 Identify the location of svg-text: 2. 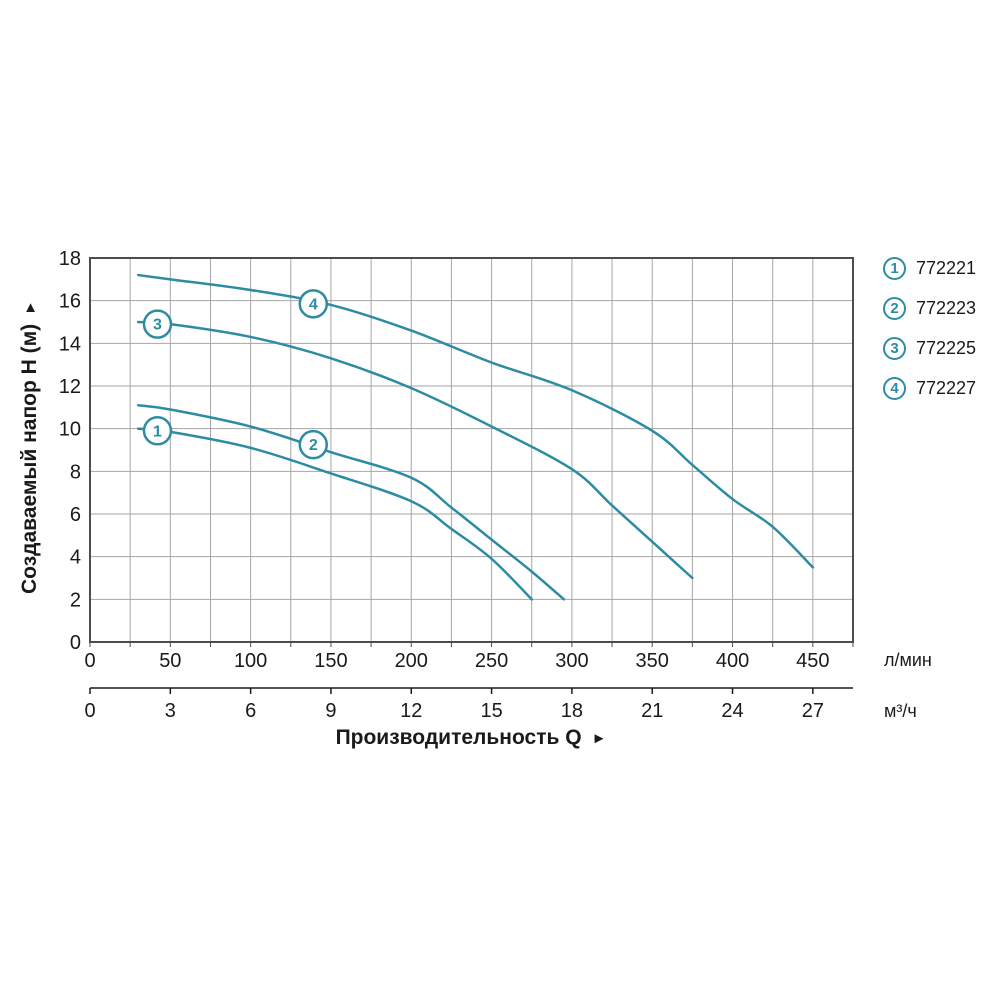
(313, 445).